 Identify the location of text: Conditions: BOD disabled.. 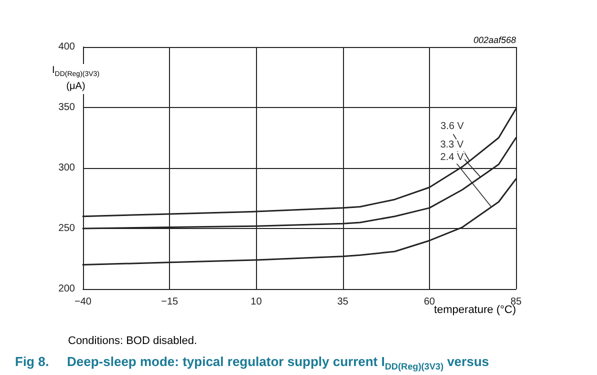
(133, 341).